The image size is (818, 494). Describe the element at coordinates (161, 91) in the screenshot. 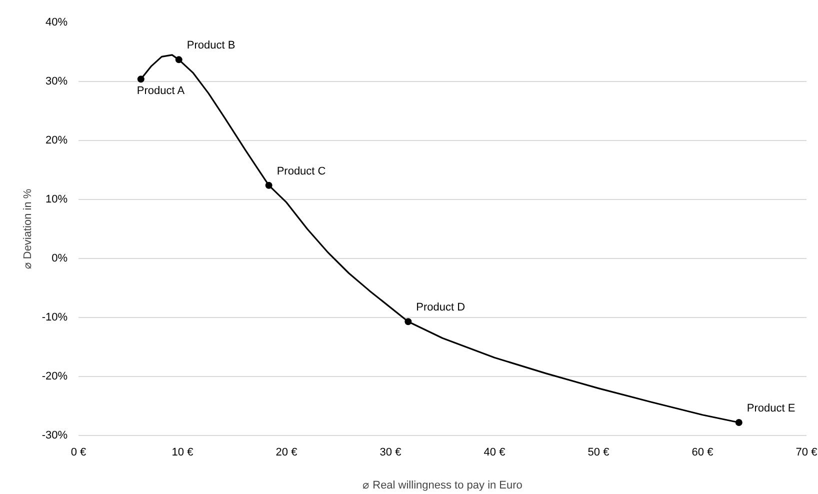

I see `annotation: Product A` at that location.